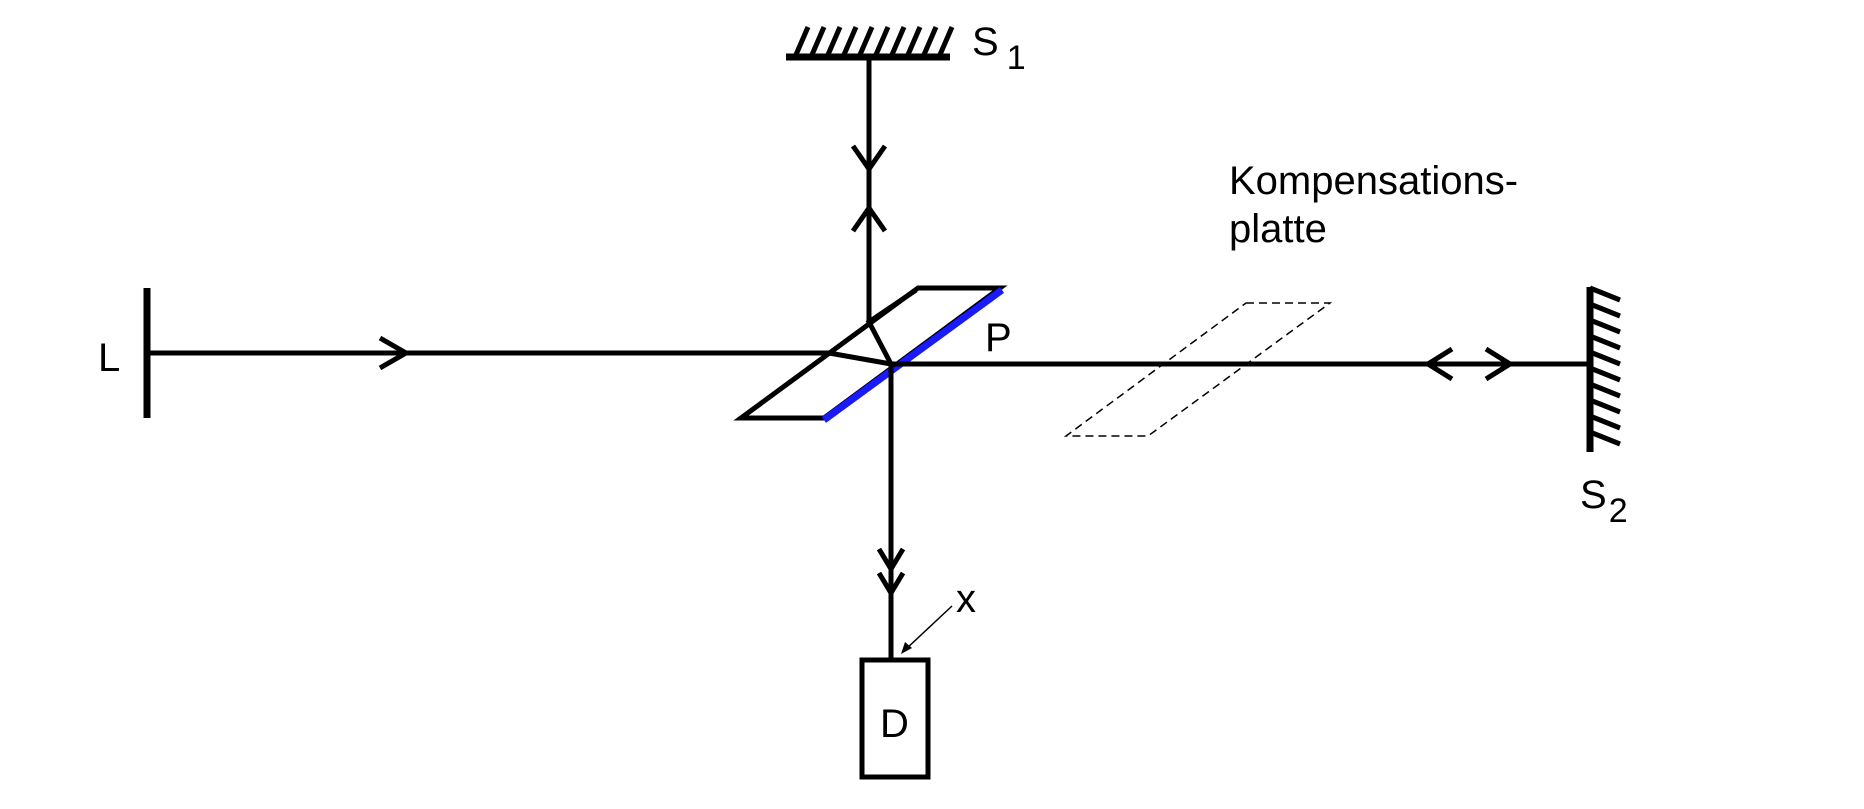 Image resolution: width=1864 pixels, height=809 pixels. I want to click on pointer-x, so click(928, 628).